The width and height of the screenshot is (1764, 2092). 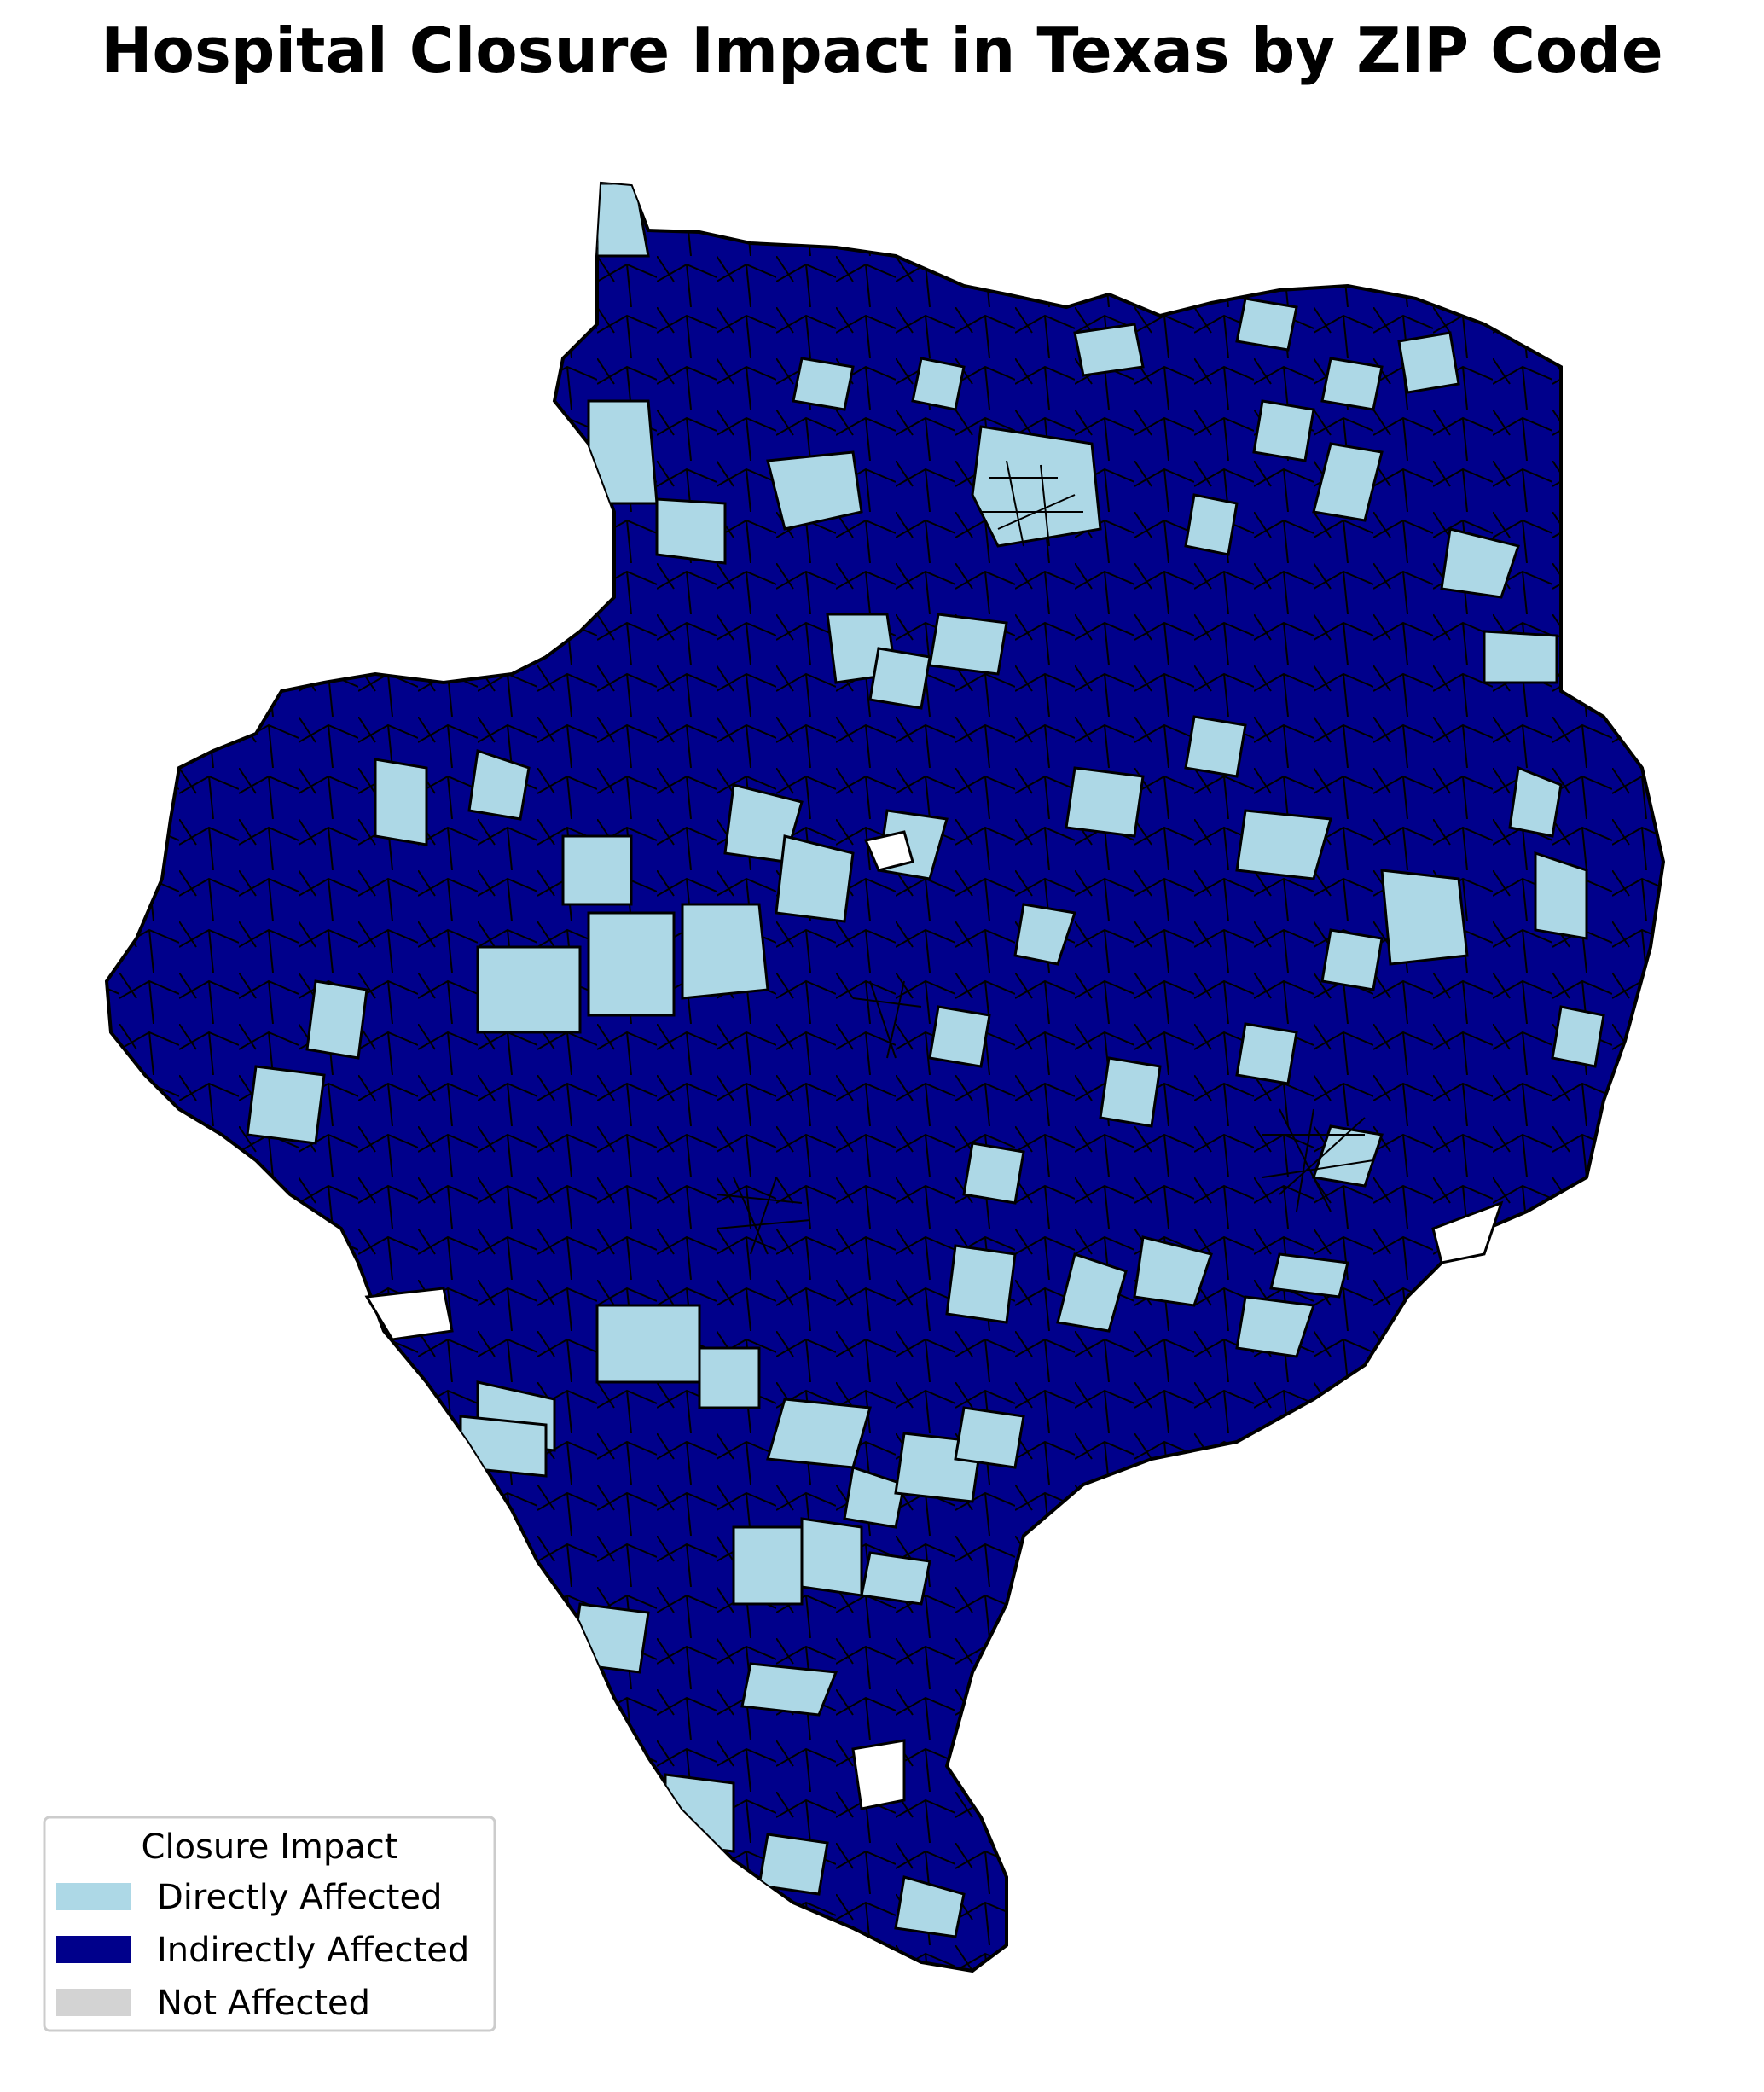 I want to click on legend-label-not-affected: Not Affected, so click(x=263, y=2003).